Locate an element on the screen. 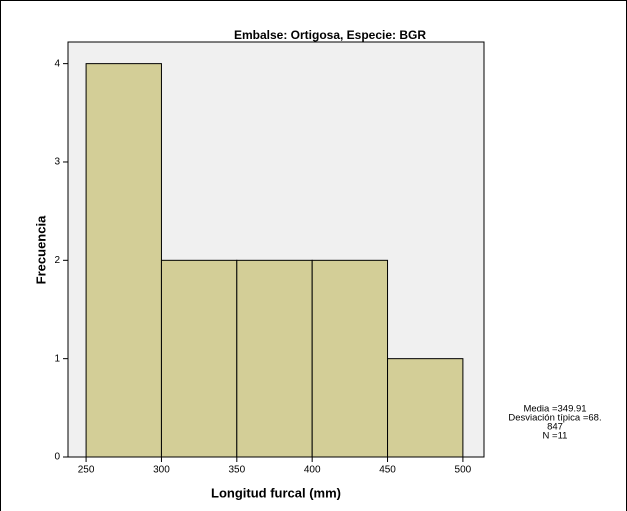  x-tick-label: 300 is located at coordinates (161, 470).